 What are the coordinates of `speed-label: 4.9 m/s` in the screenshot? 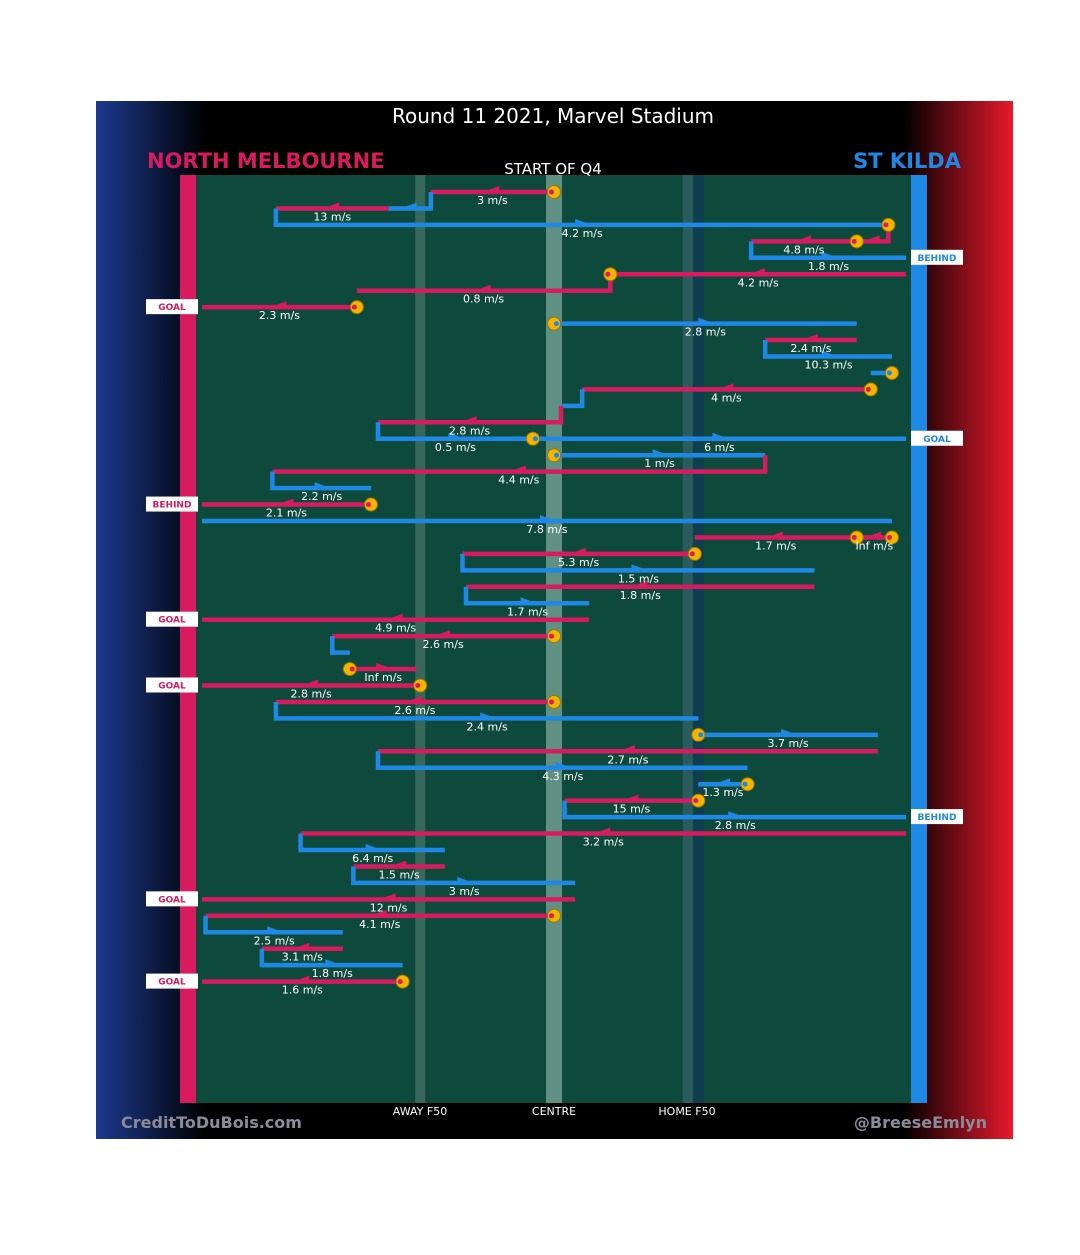 It's located at (395, 628).